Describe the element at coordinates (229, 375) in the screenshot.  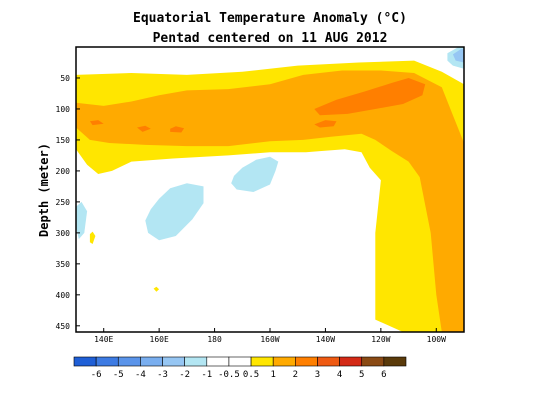
I see `colorbar-label-6: -0.5` at that location.